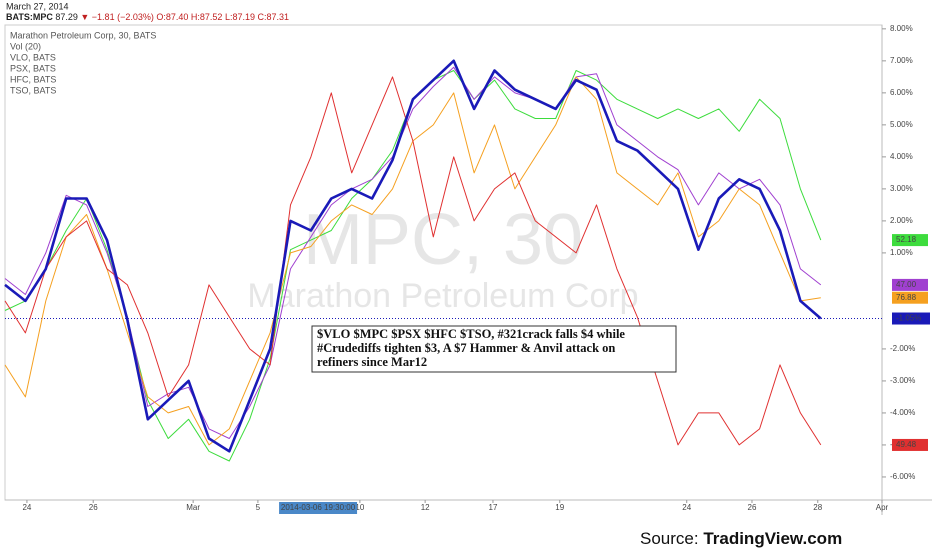  I want to click on y-tick-label: 5.00%, so click(901, 124).